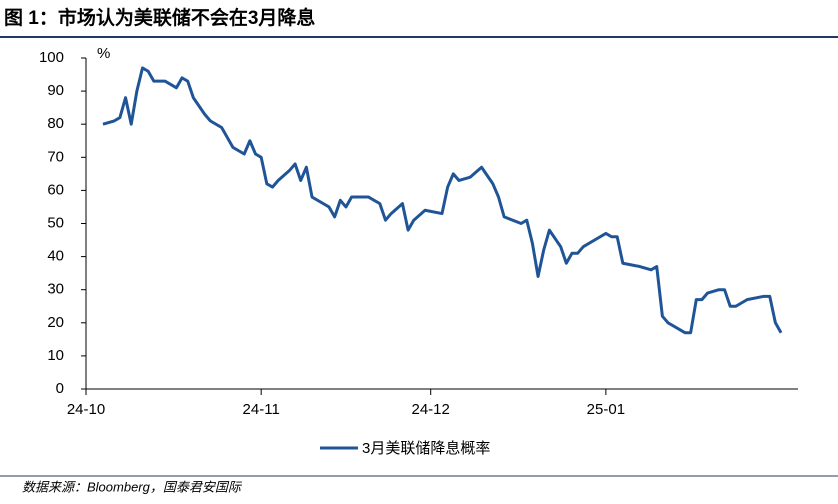 Image resolution: width=838 pixels, height=504 pixels. Describe the element at coordinates (431, 409) in the screenshot. I see `x-tick-label: 24-12` at that location.